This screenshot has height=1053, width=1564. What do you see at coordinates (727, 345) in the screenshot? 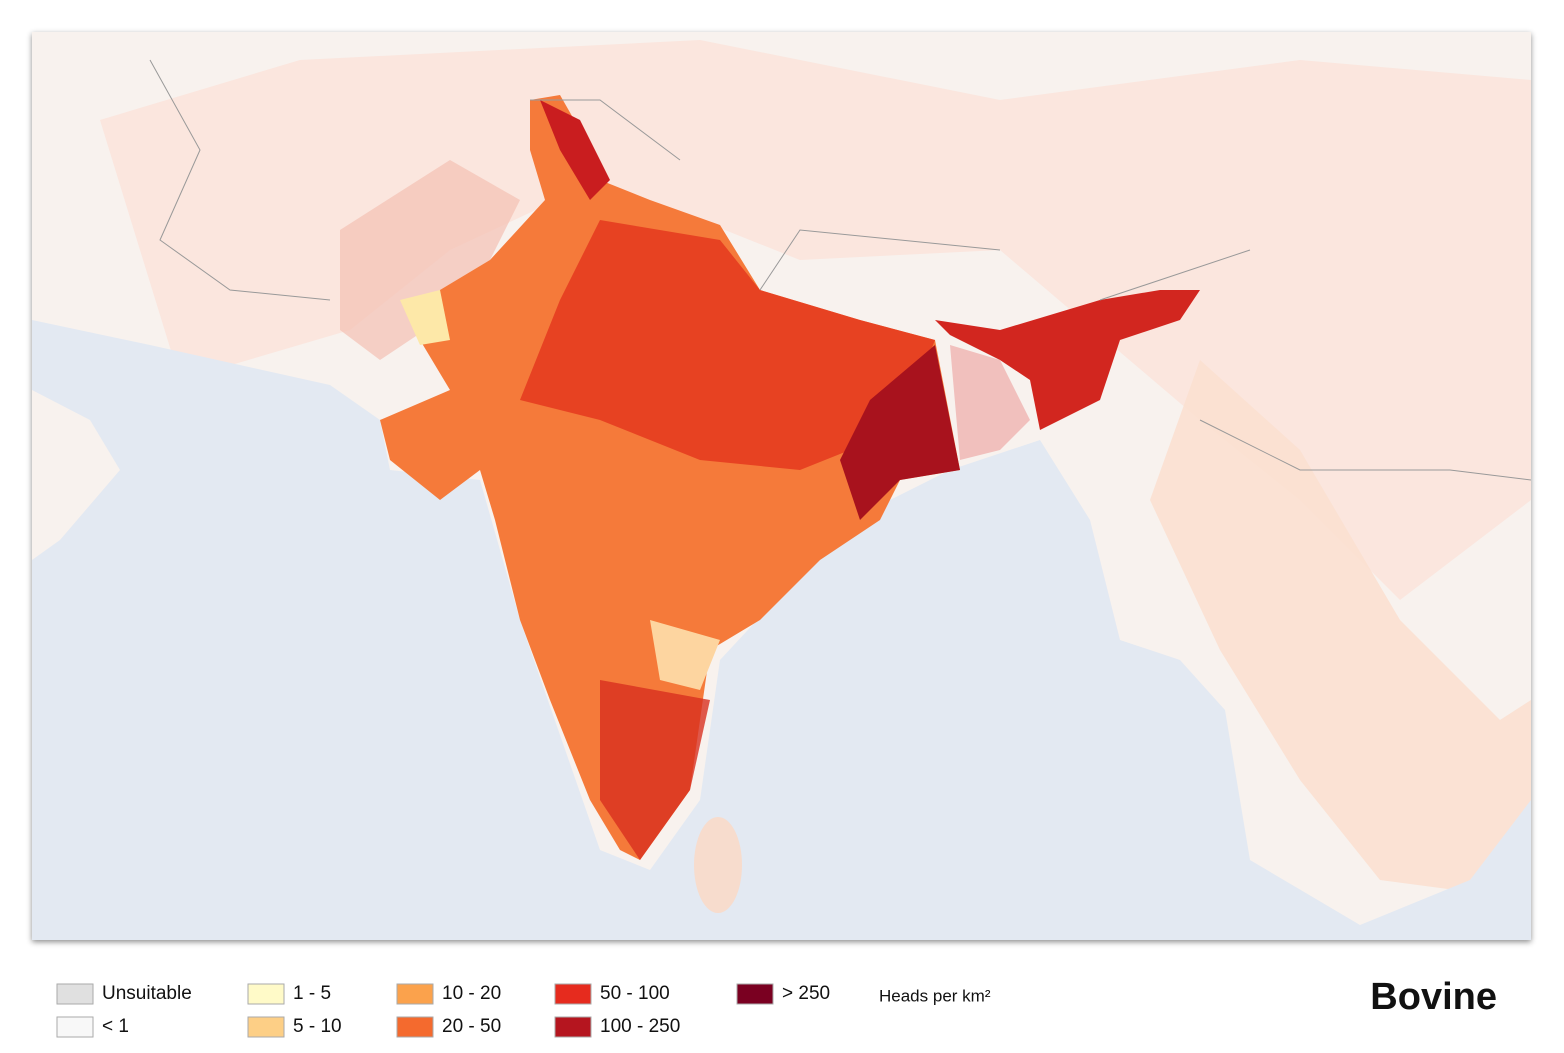
I see `gangetic-density` at bounding box center [727, 345].